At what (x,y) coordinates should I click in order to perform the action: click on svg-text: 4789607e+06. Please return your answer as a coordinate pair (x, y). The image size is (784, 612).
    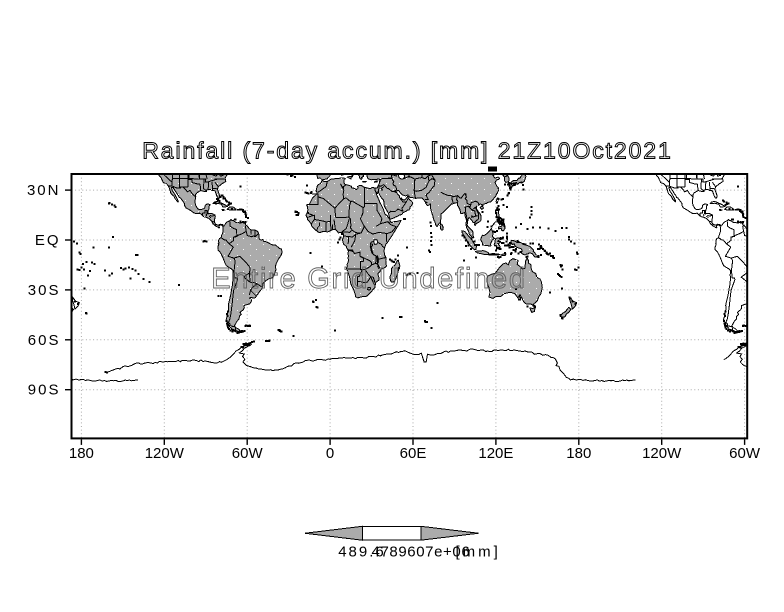
    Looking at the image, I should click on (421, 552).